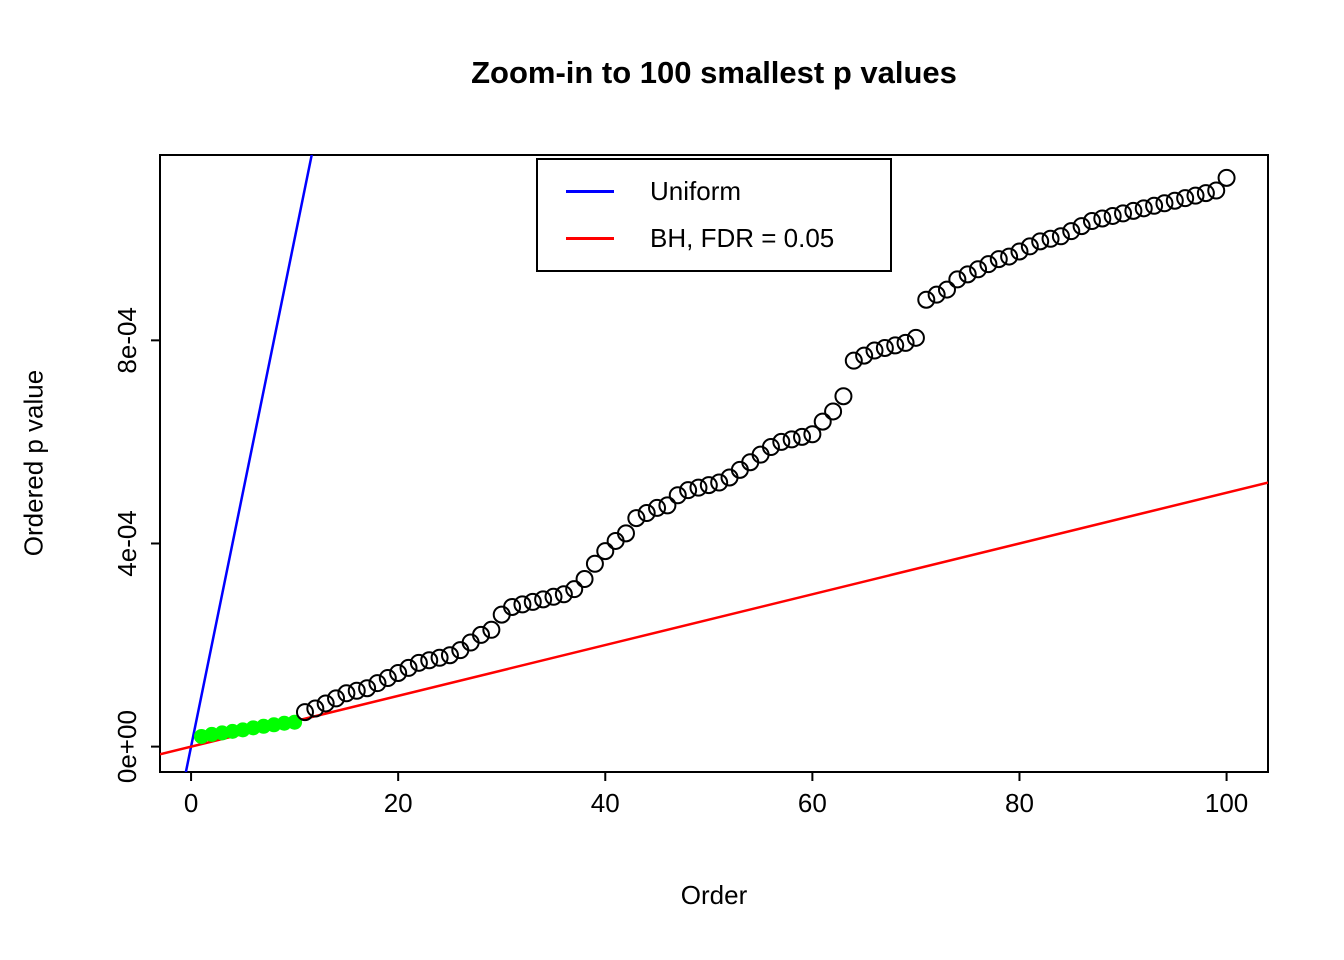 The width and height of the screenshot is (1344, 960). I want to click on significant-point, so click(295, 722).